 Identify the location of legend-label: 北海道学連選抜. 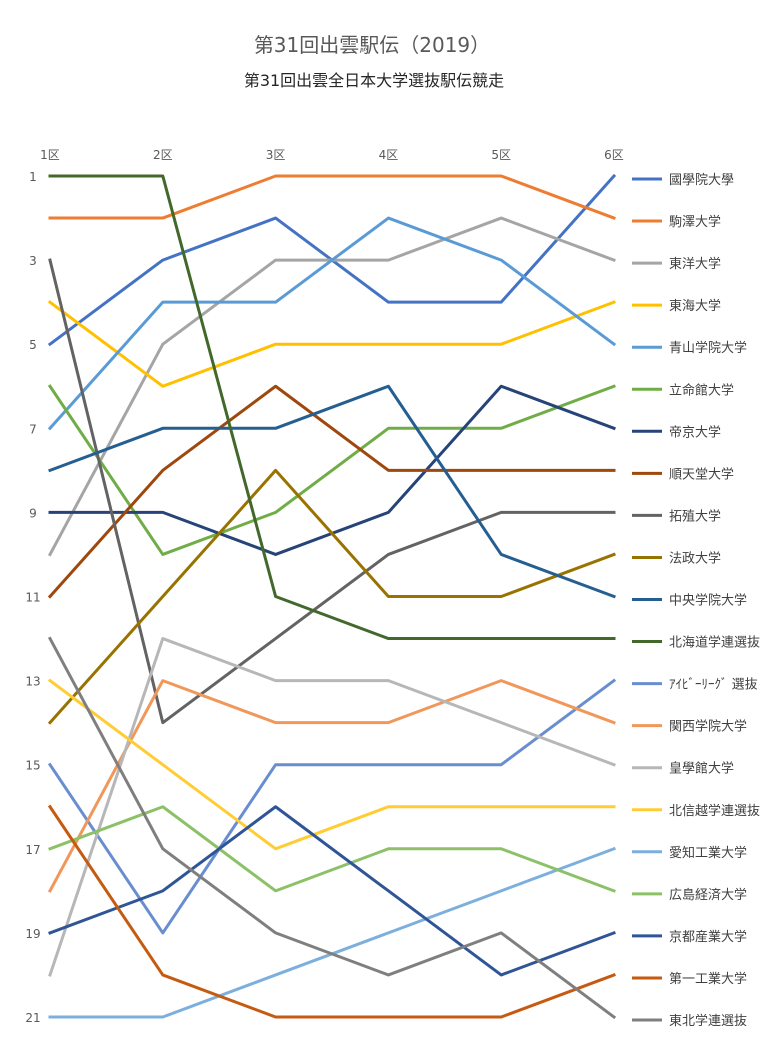
(714, 643).